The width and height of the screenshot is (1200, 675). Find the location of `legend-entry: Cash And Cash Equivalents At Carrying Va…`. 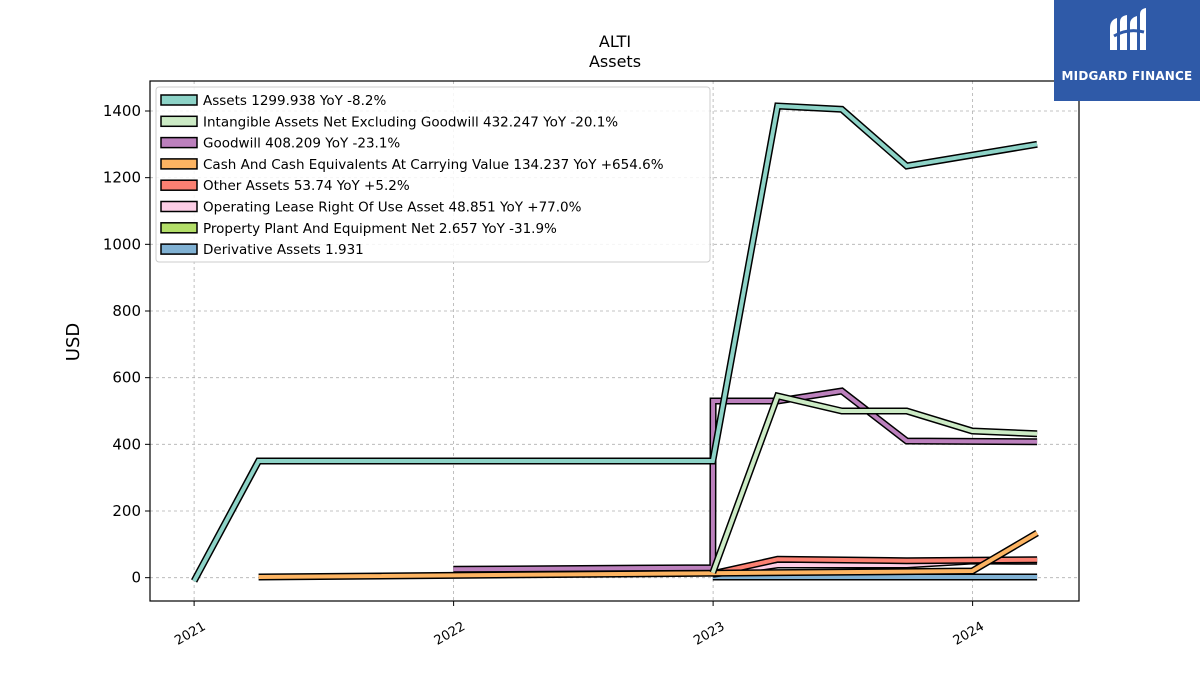

legend-entry: Cash And Cash Equivalents At Carrying Va… is located at coordinates (433, 165).